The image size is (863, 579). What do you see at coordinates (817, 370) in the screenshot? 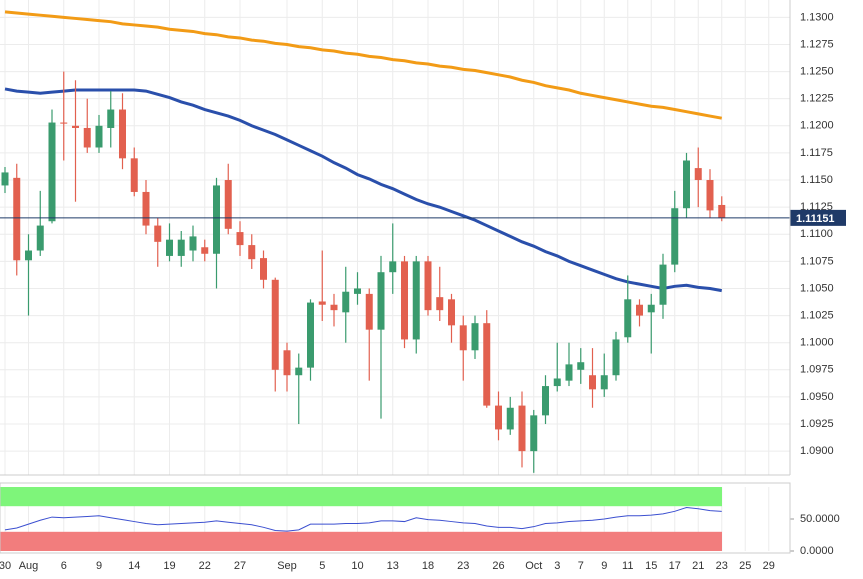
I see `y-tick-label: 1.0975` at bounding box center [817, 370].